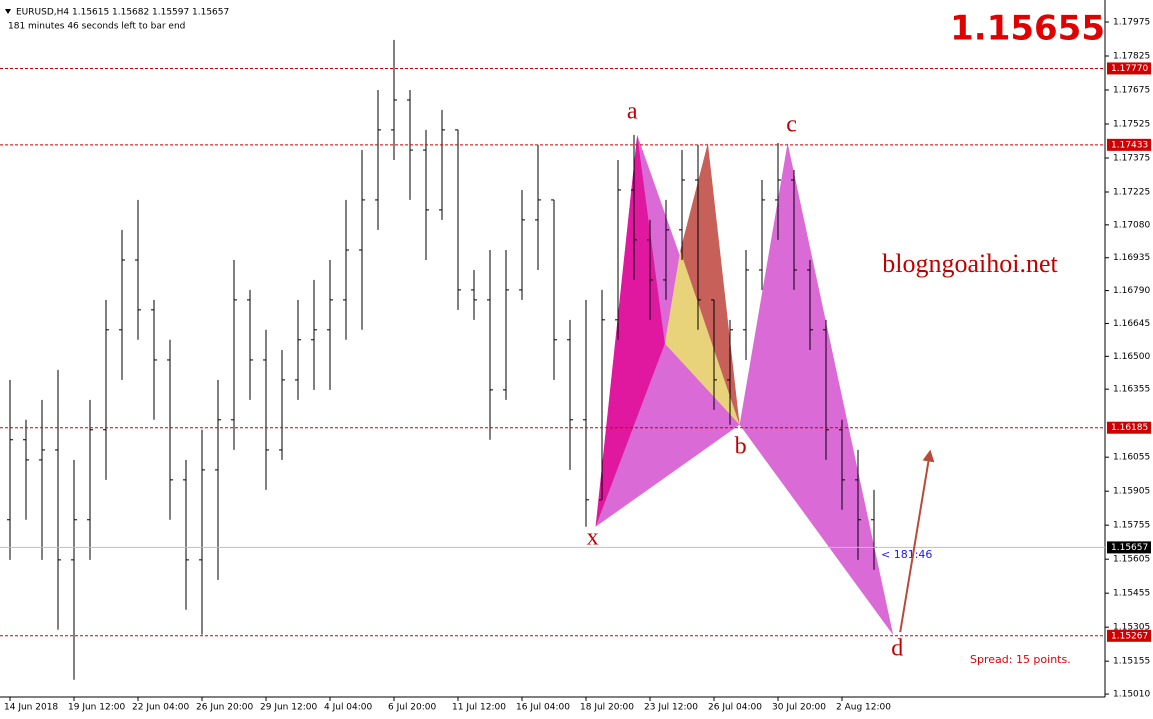 The image size is (1153, 719). What do you see at coordinates (1131, 628) in the screenshot?
I see `y-tick-label: 1.15305` at bounding box center [1131, 628].